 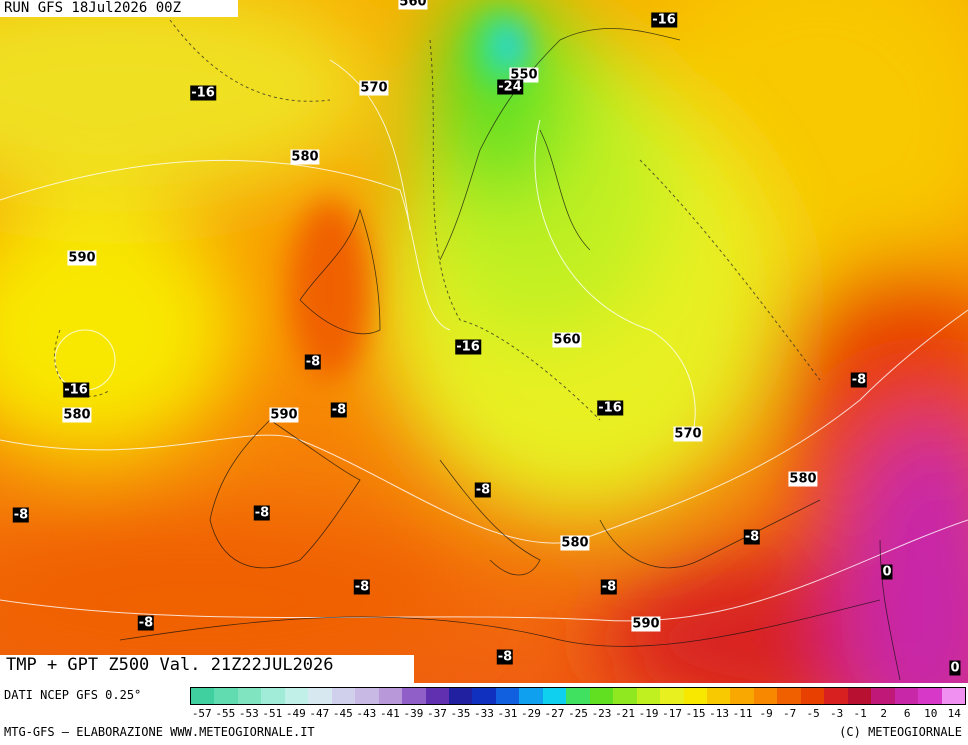 What do you see at coordinates (248, 713) in the screenshot?
I see `colorbar-label: -53` at bounding box center [248, 713].